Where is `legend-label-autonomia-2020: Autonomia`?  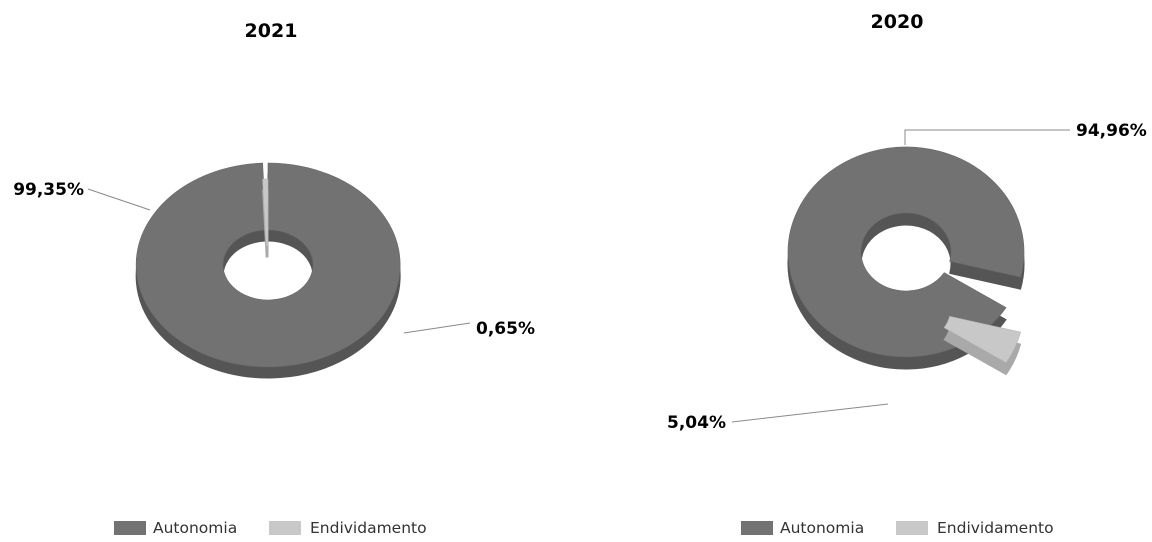 legend-label-autonomia-2020: Autonomia is located at coordinates (822, 528).